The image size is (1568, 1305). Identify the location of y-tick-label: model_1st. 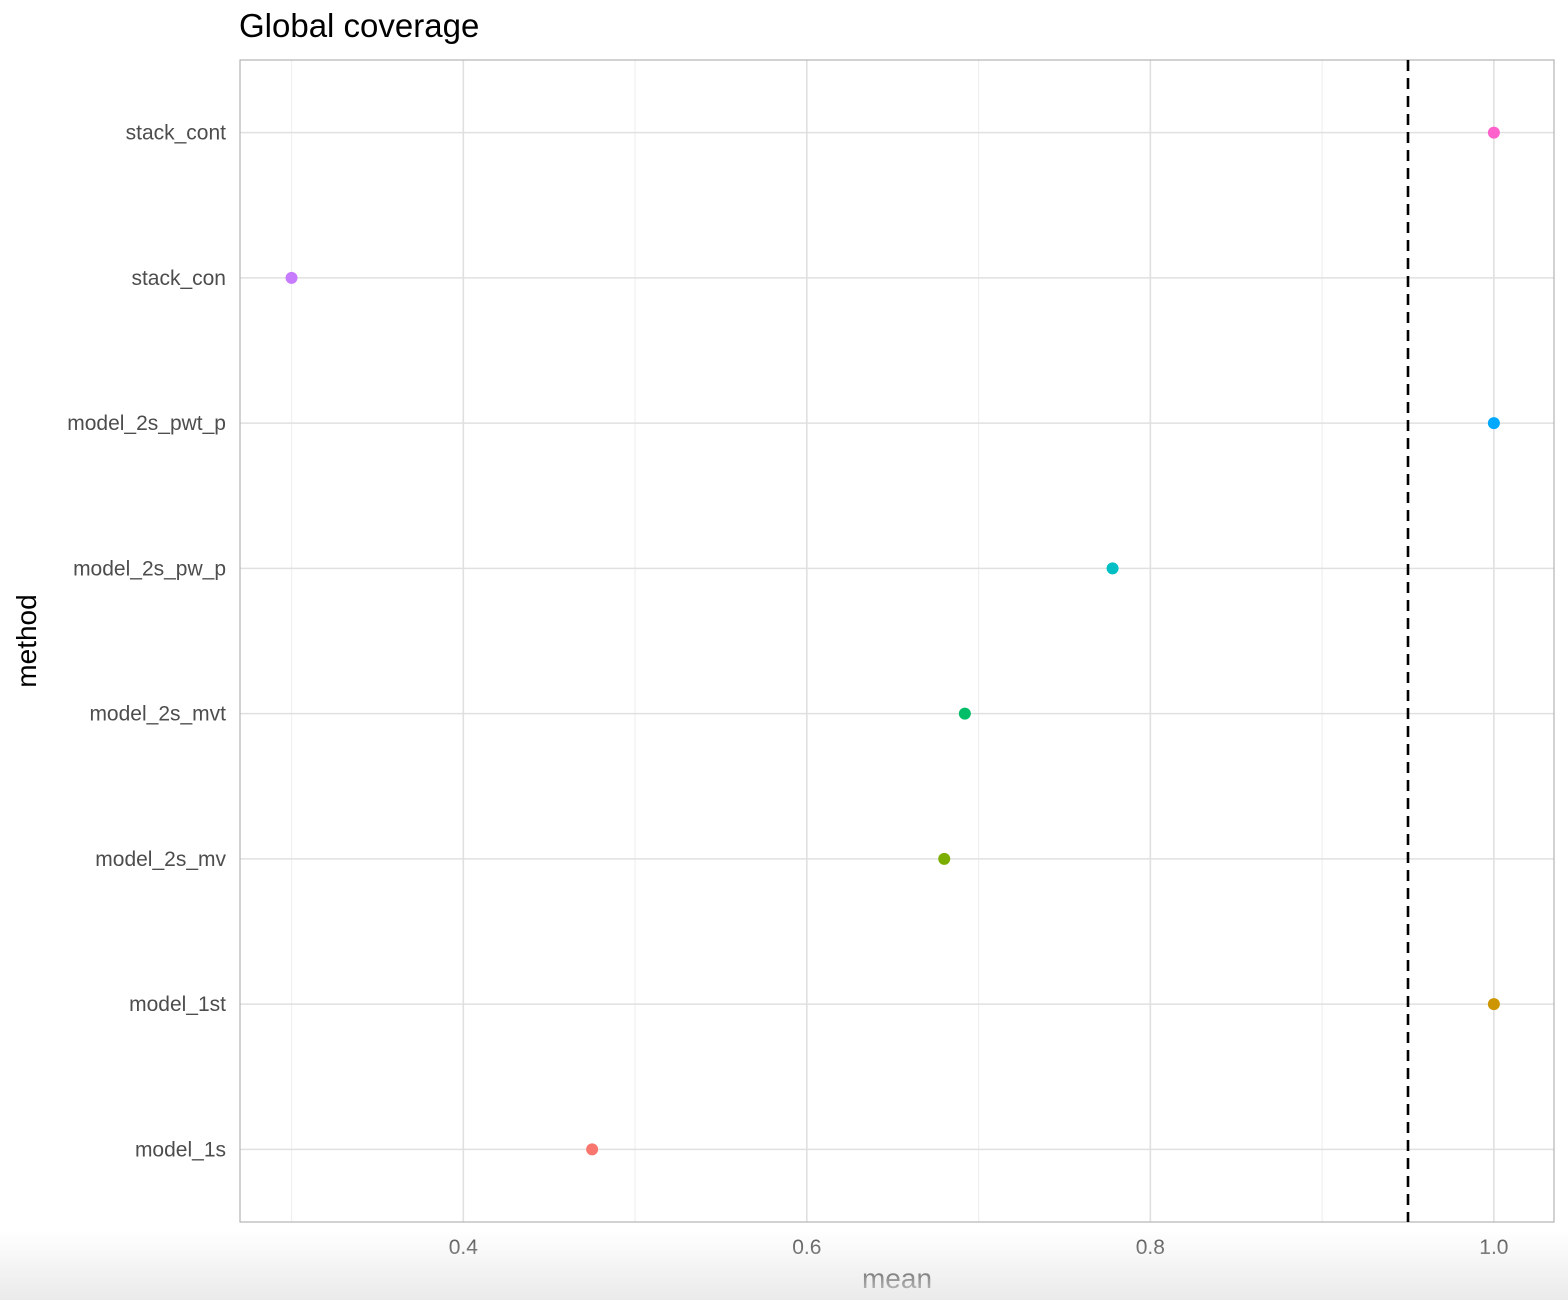
(177, 1004).